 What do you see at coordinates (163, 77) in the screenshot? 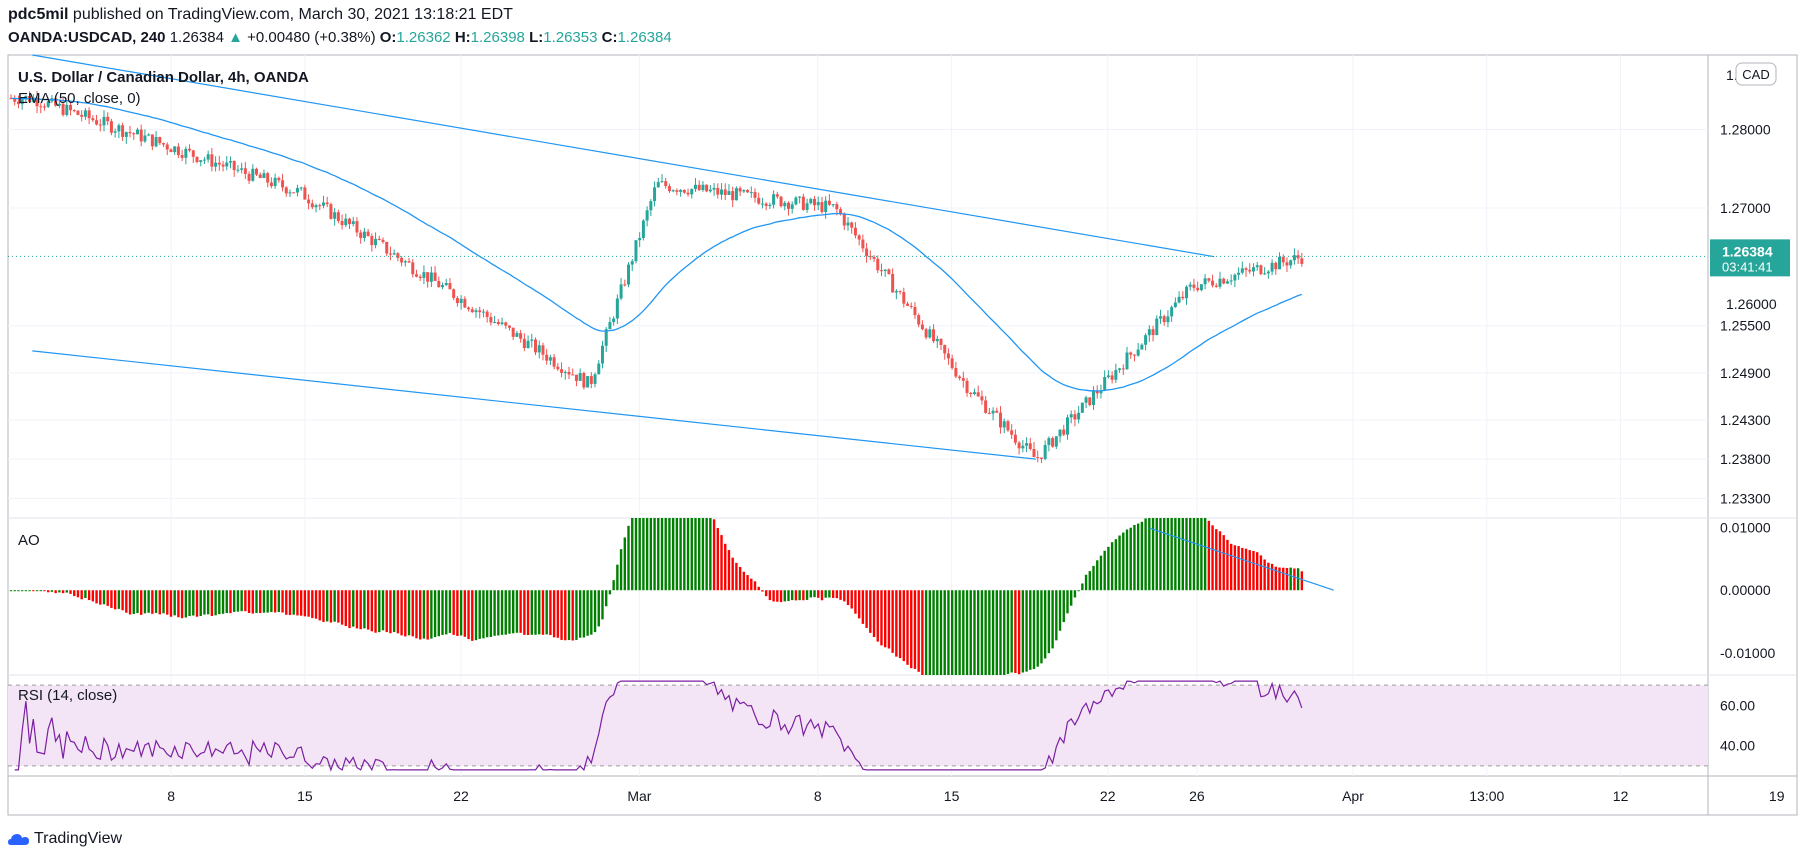
I see `chart-title: U.S. Dollar / Canadian Dollar, 4h, OANDA` at bounding box center [163, 77].